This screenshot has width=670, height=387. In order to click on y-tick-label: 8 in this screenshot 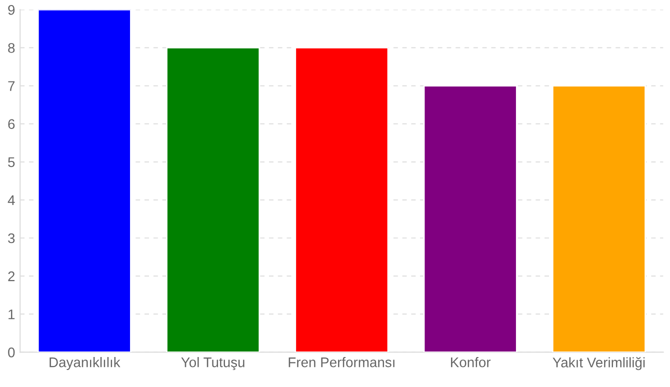, I will do `click(11, 48)`.